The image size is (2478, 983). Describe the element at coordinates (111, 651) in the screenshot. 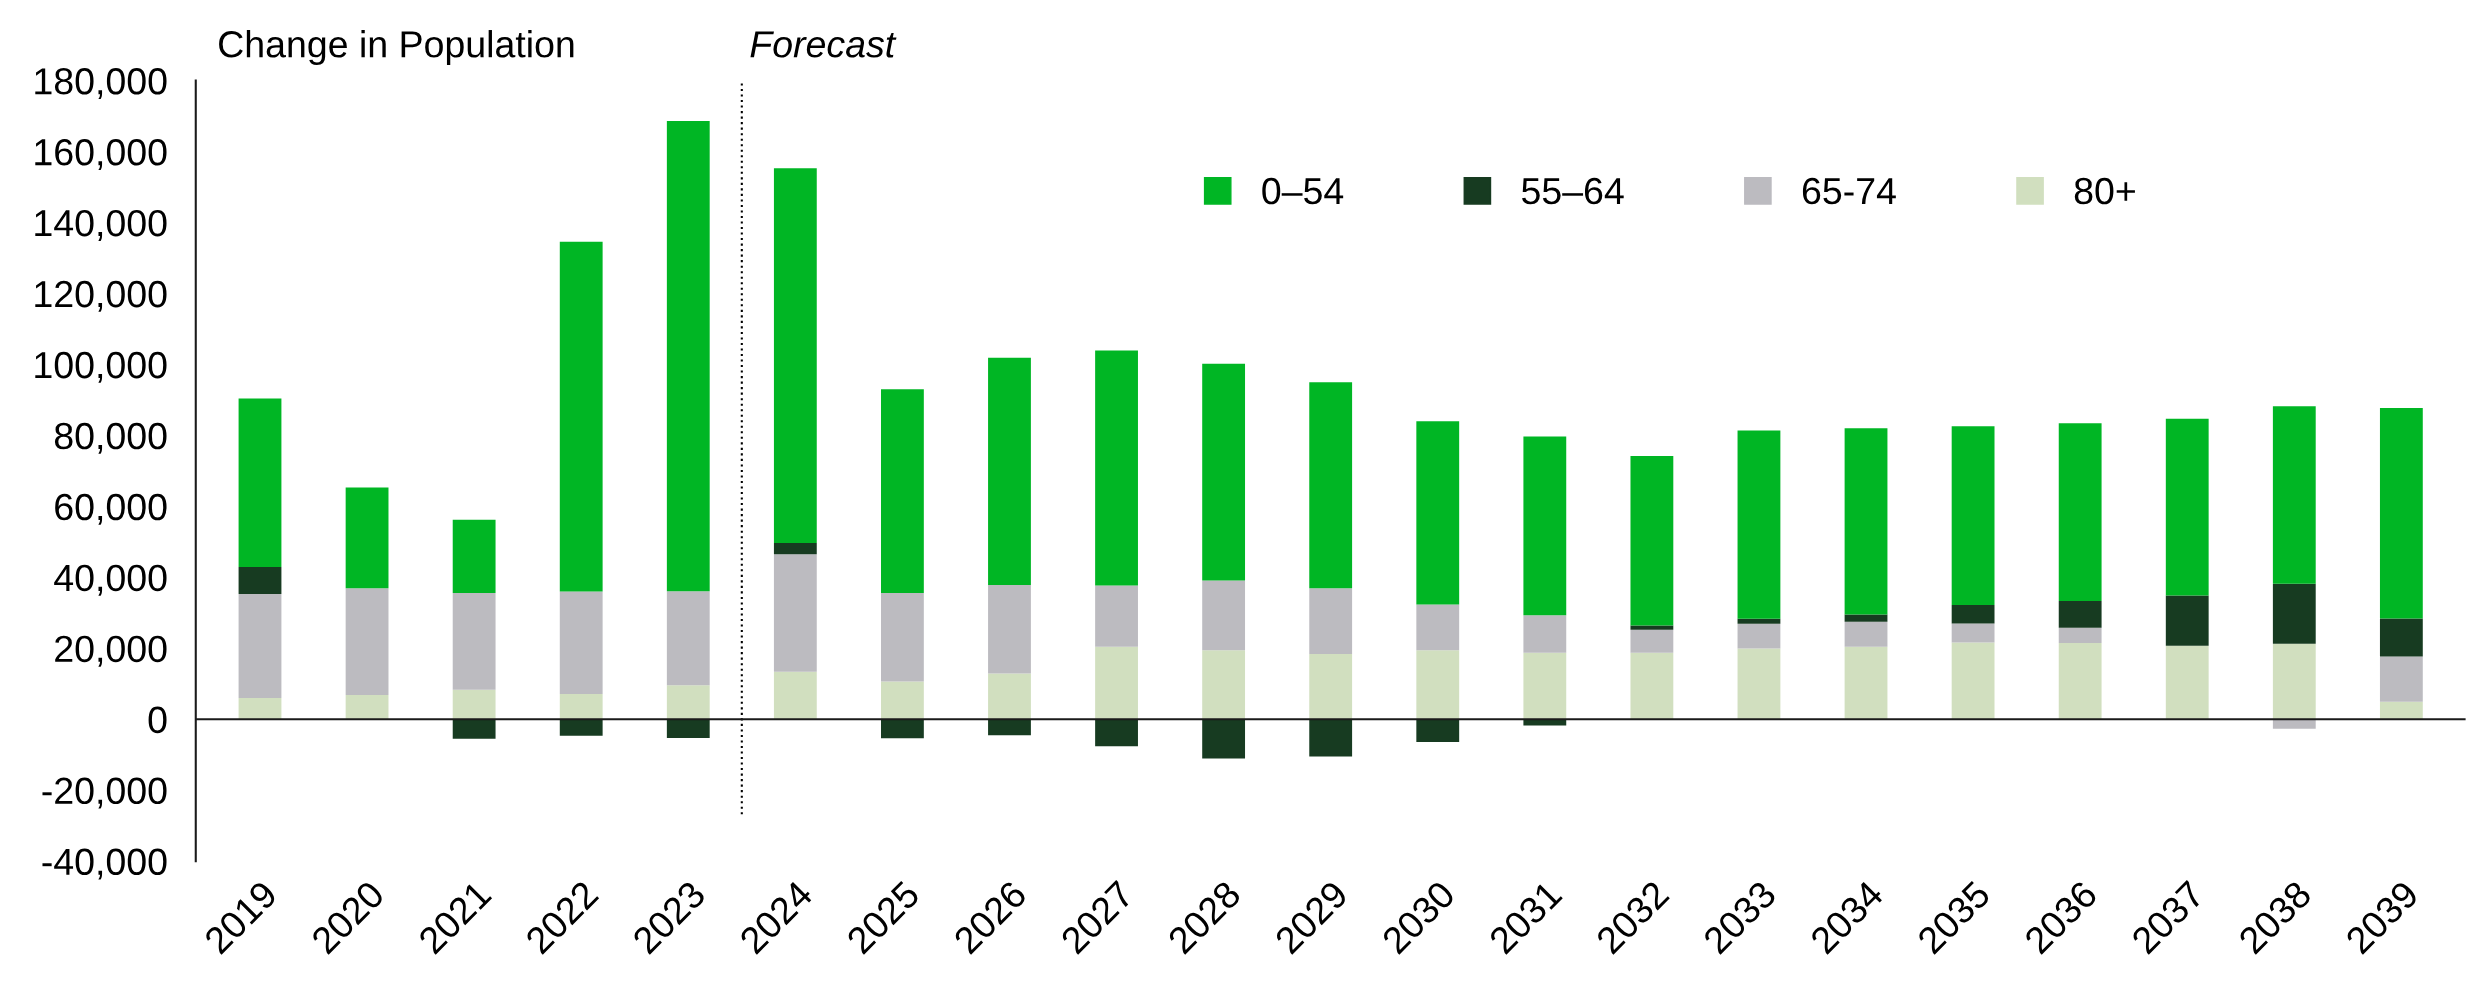

I see `y-tick-label: 20,000` at that location.